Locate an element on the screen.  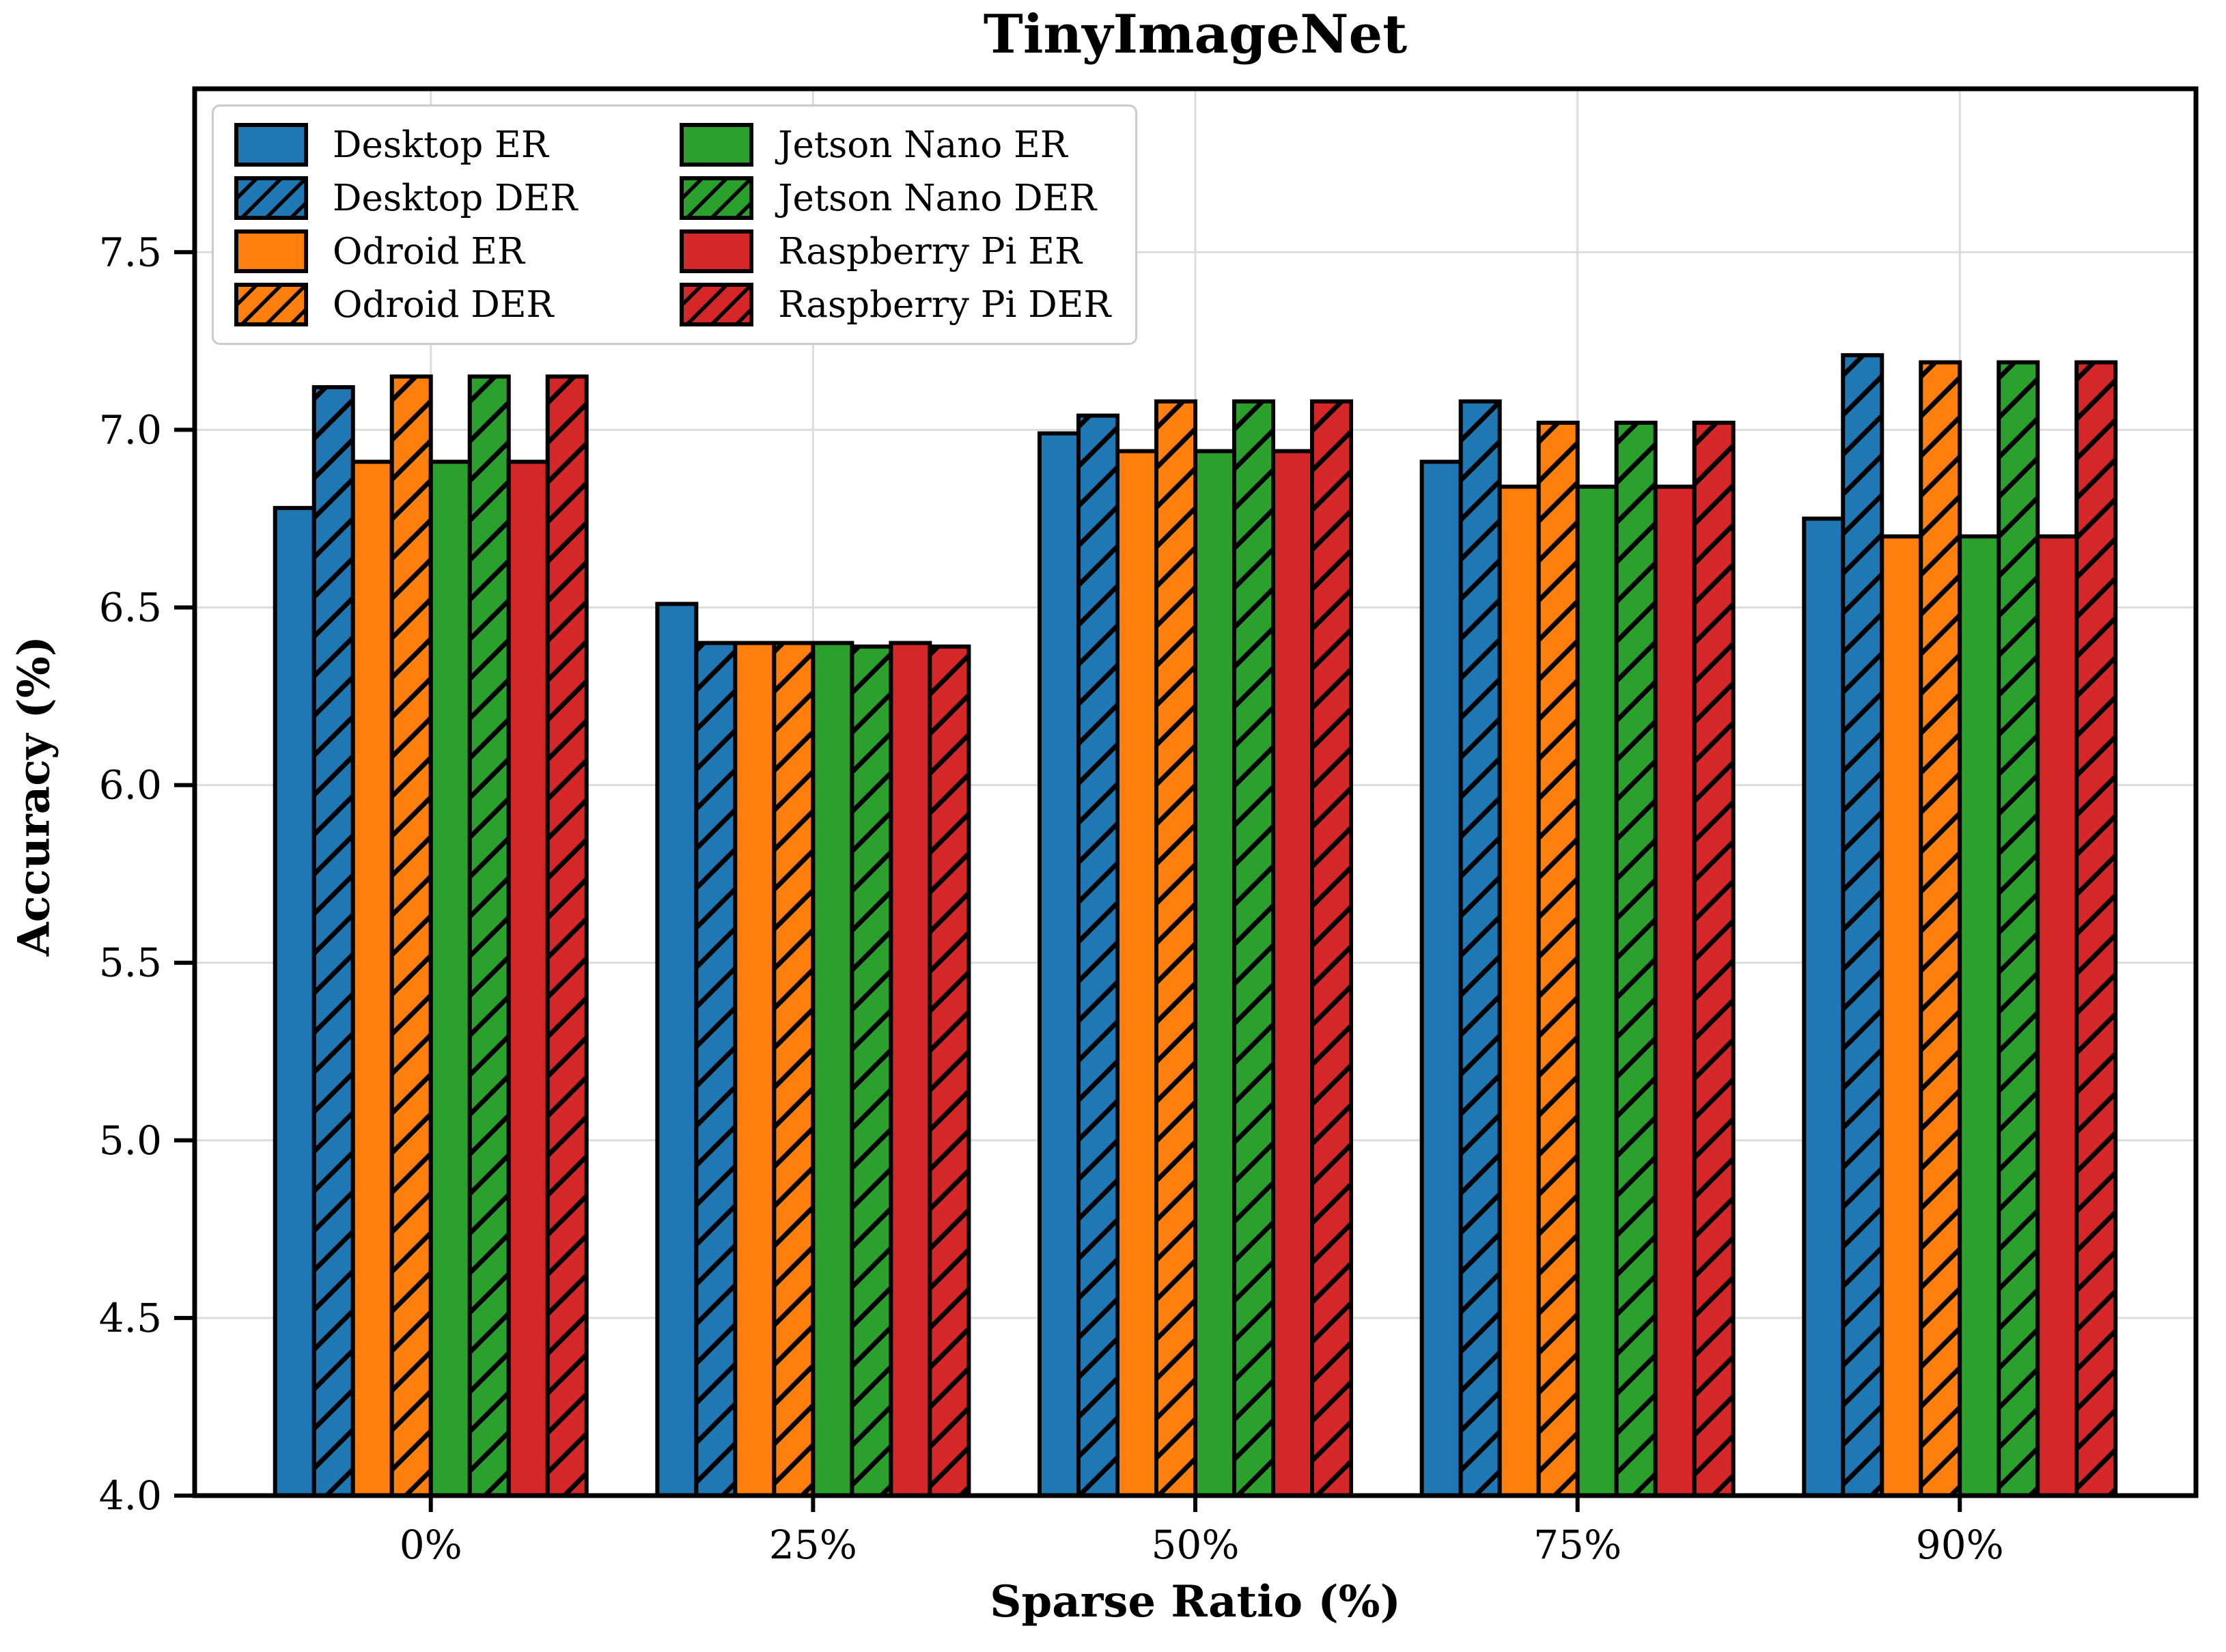
bar-desktop-er-0- is located at coordinates (294, 1001).